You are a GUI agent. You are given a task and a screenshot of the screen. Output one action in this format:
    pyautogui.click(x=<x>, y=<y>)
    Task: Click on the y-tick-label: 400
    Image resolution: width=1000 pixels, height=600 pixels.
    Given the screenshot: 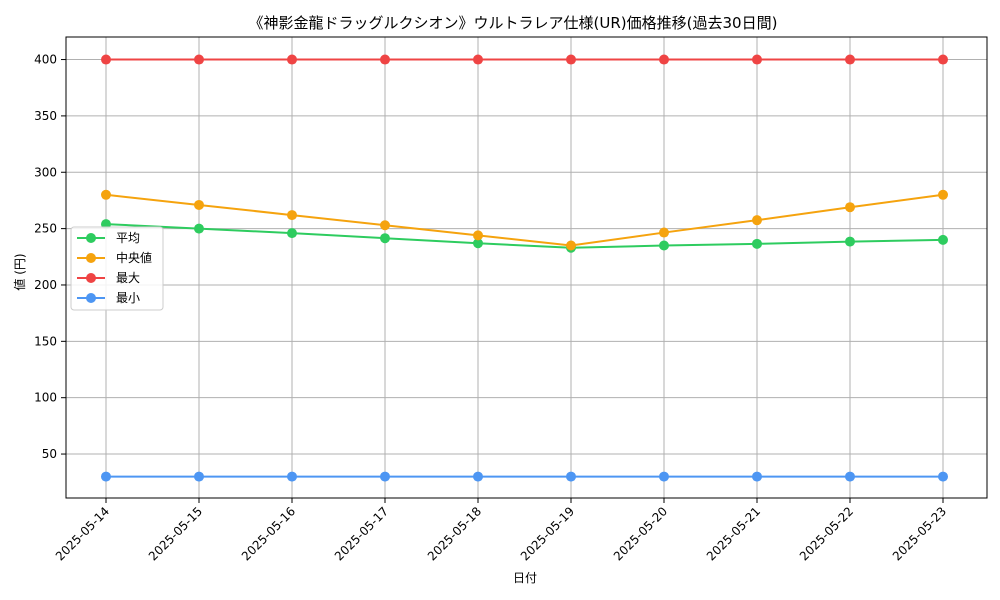 What is the action you would take?
    pyautogui.click(x=45, y=60)
    